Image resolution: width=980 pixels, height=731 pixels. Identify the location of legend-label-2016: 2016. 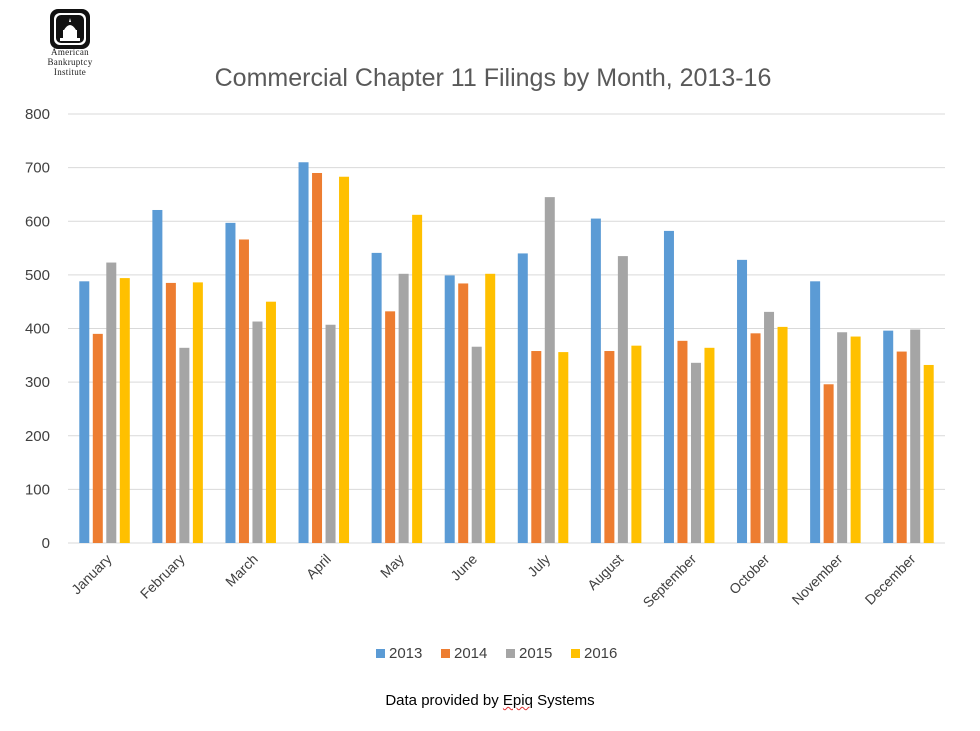
(600, 653).